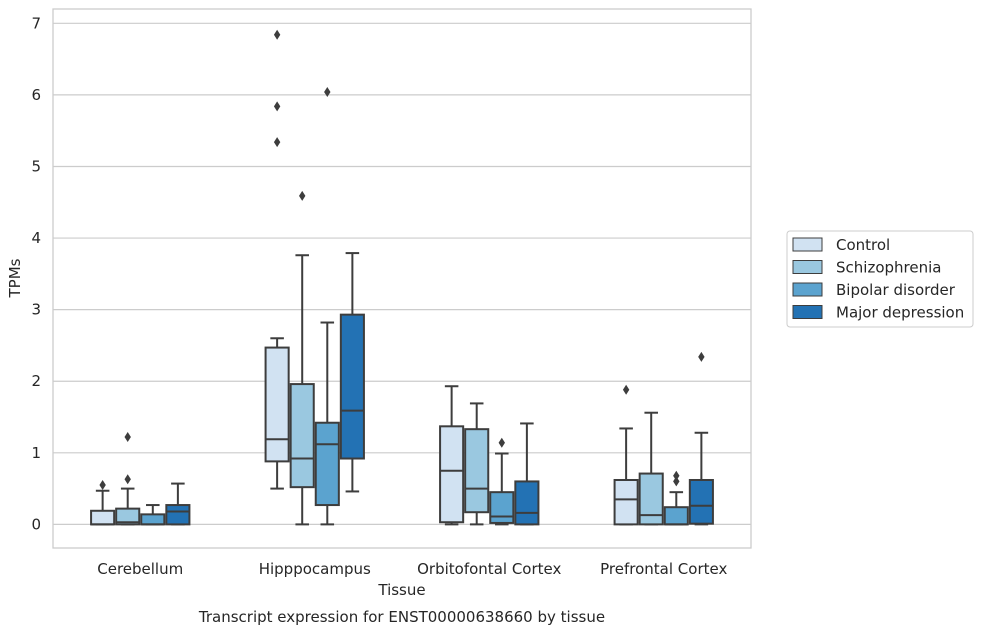  Describe the element at coordinates (36, 453) in the screenshot. I see `y-tick-label: 1` at that location.